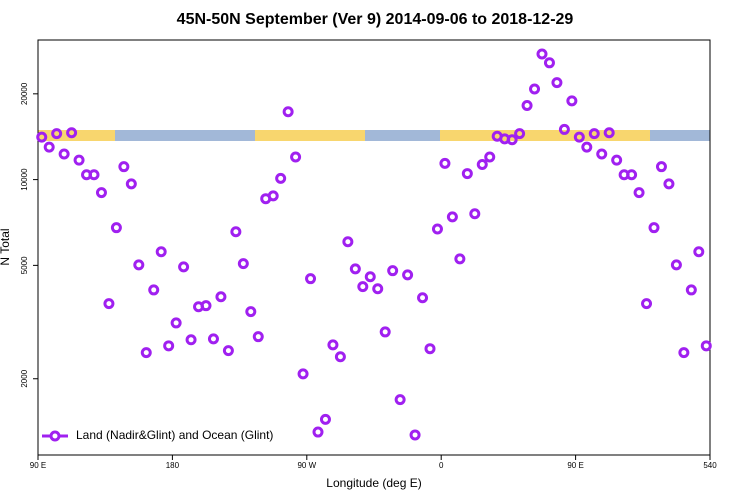  I want to click on x-tick-label: 180, so click(173, 465).